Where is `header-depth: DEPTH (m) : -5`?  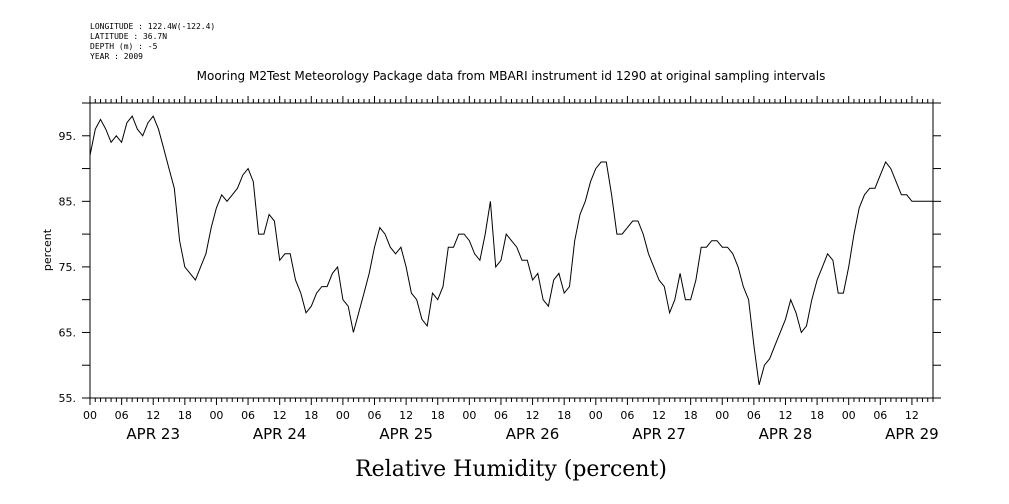
header-depth: DEPTH (m) : -5 is located at coordinates (124, 46).